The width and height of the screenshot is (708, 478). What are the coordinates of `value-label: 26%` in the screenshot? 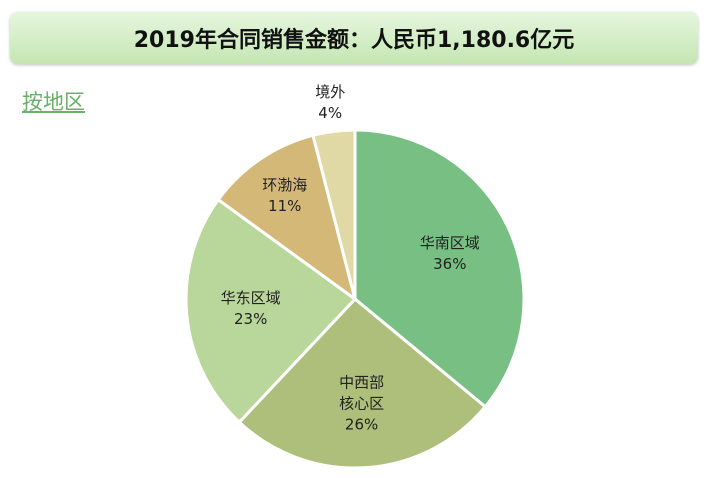 It's located at (361, 424).